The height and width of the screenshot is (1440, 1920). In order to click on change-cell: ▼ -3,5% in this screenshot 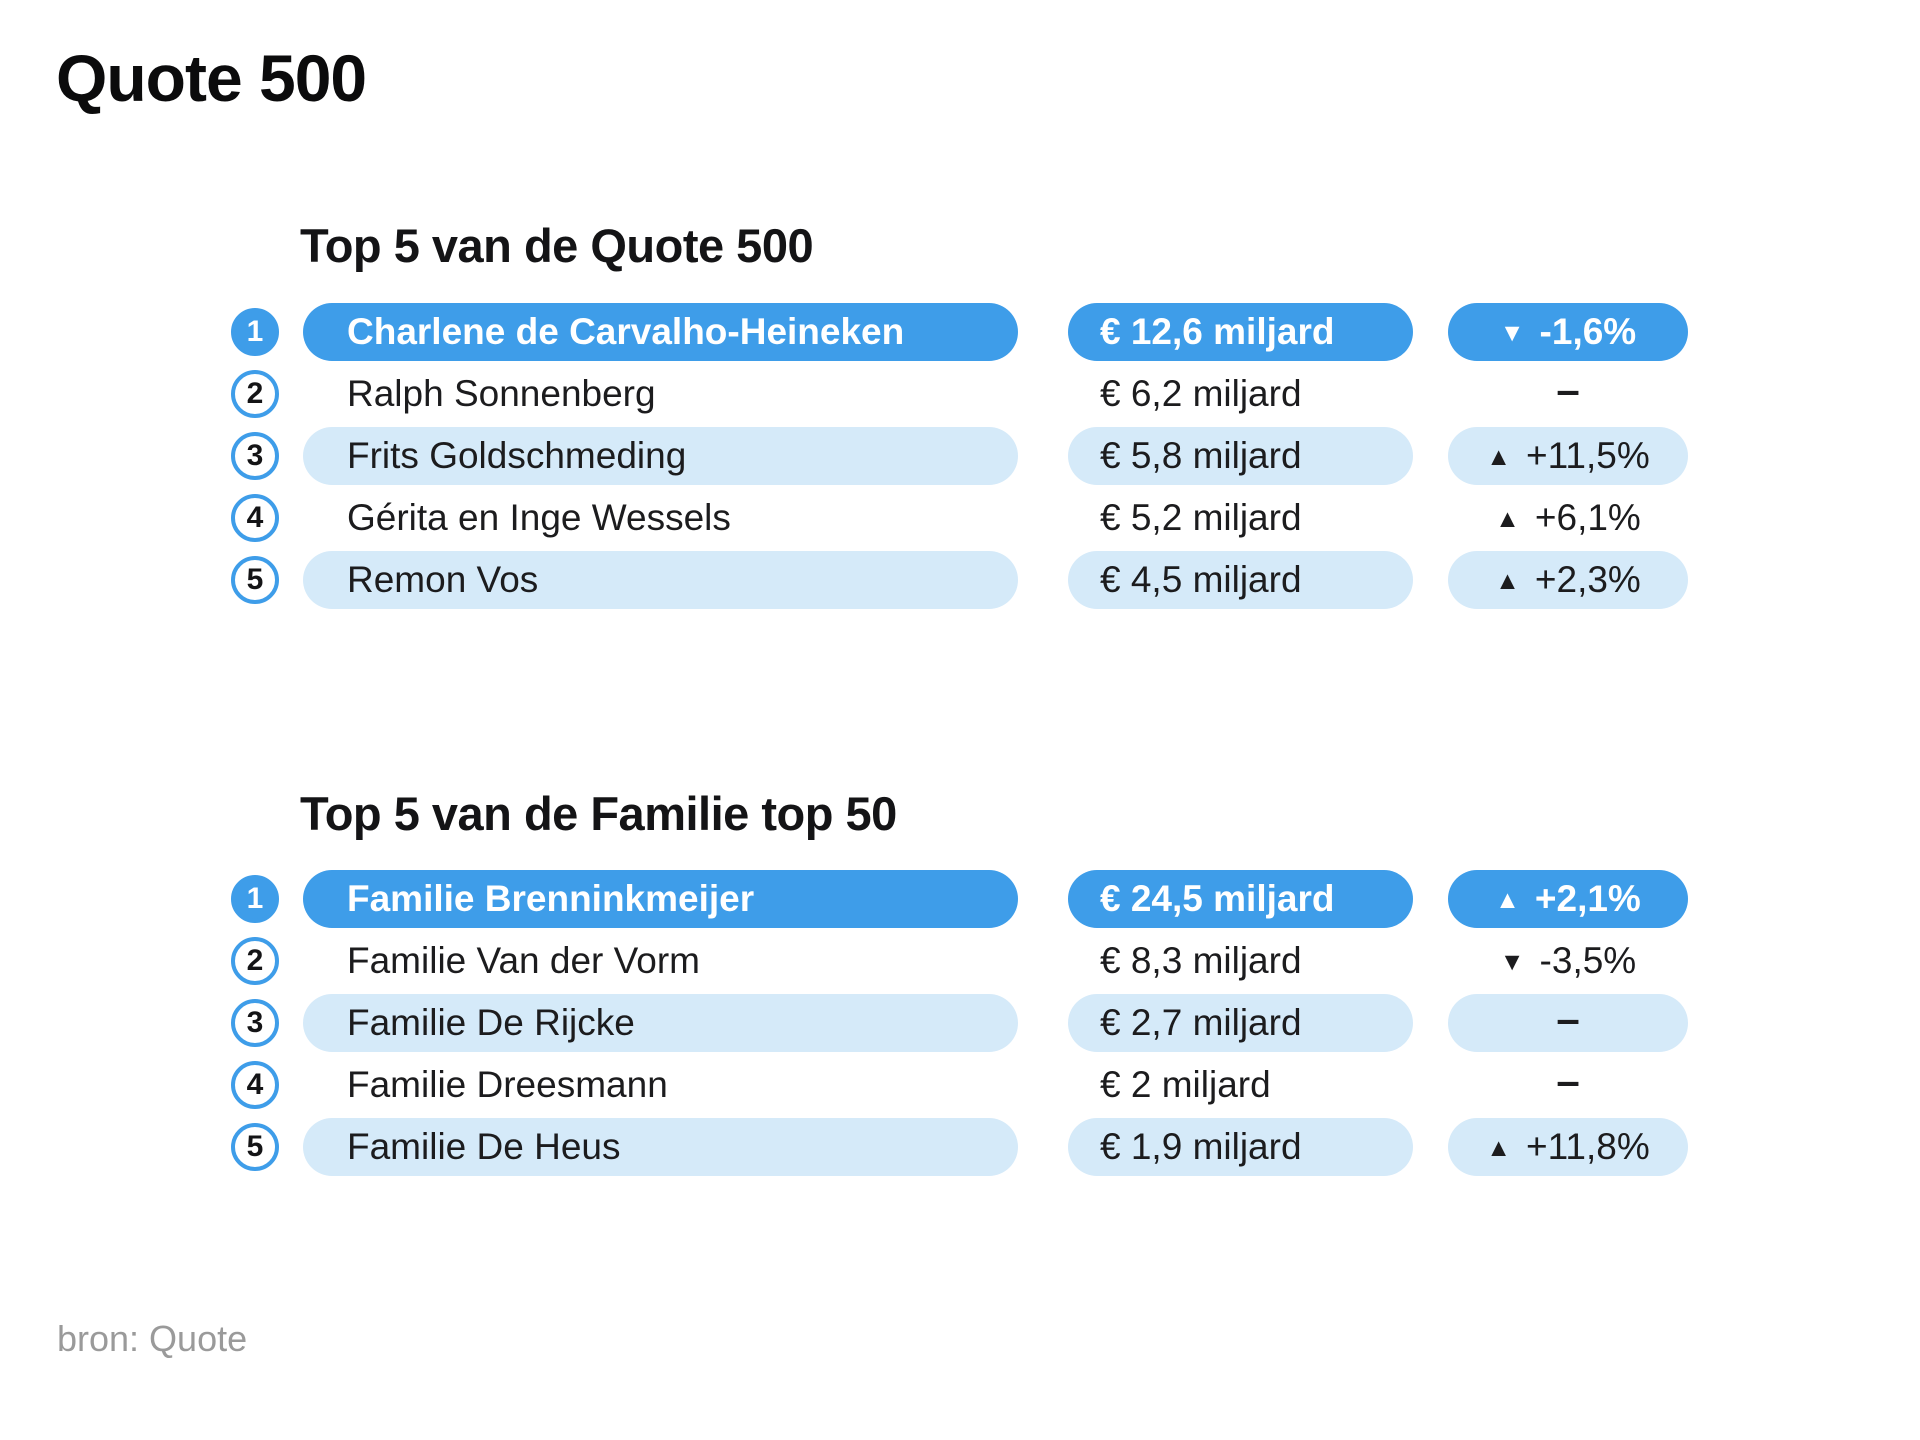, I will do `click(1568, 961)`.